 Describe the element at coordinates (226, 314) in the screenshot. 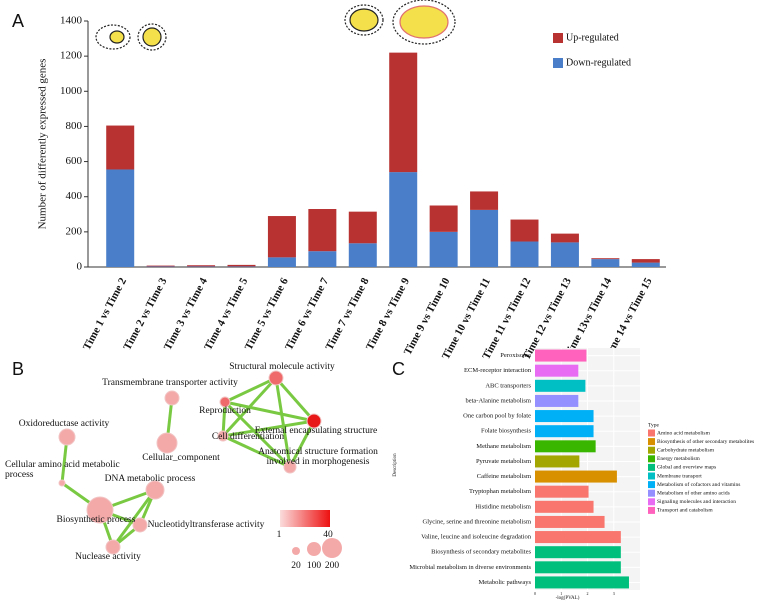

I see `x-tick-label: Time 4 vs Time 5` at that location.